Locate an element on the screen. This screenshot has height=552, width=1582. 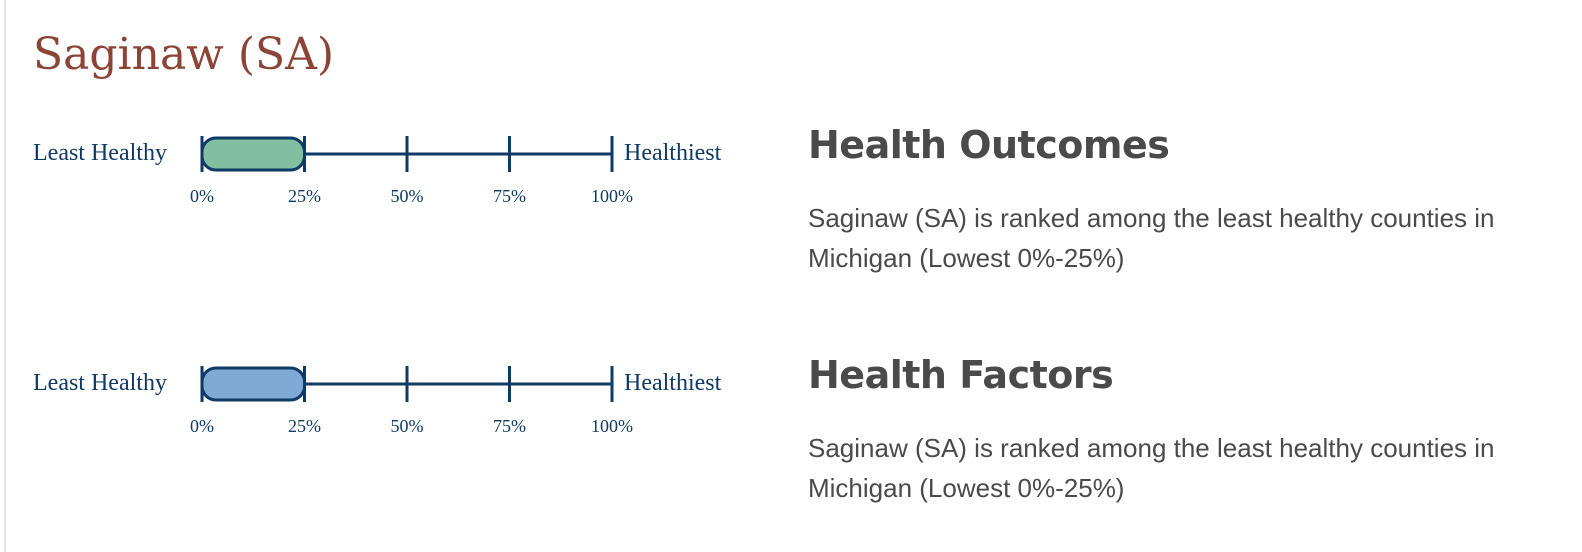
left-border is located at coordinates (5, 276).